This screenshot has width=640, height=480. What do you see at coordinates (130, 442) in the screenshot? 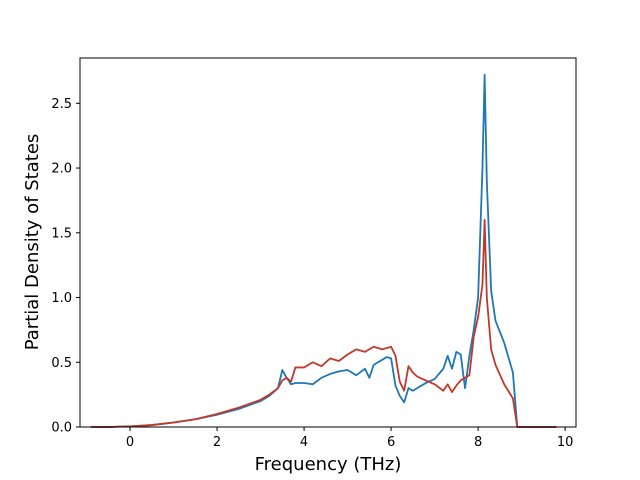
I see `x-tick-label: 0` at bounding box center [130, 442].